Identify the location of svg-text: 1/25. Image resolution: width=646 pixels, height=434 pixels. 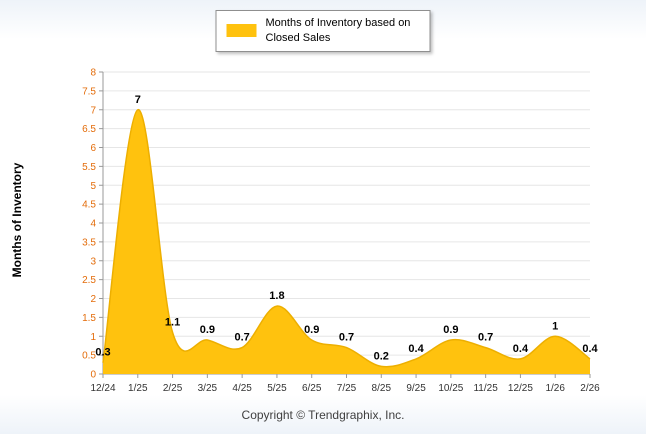
(138, 388).